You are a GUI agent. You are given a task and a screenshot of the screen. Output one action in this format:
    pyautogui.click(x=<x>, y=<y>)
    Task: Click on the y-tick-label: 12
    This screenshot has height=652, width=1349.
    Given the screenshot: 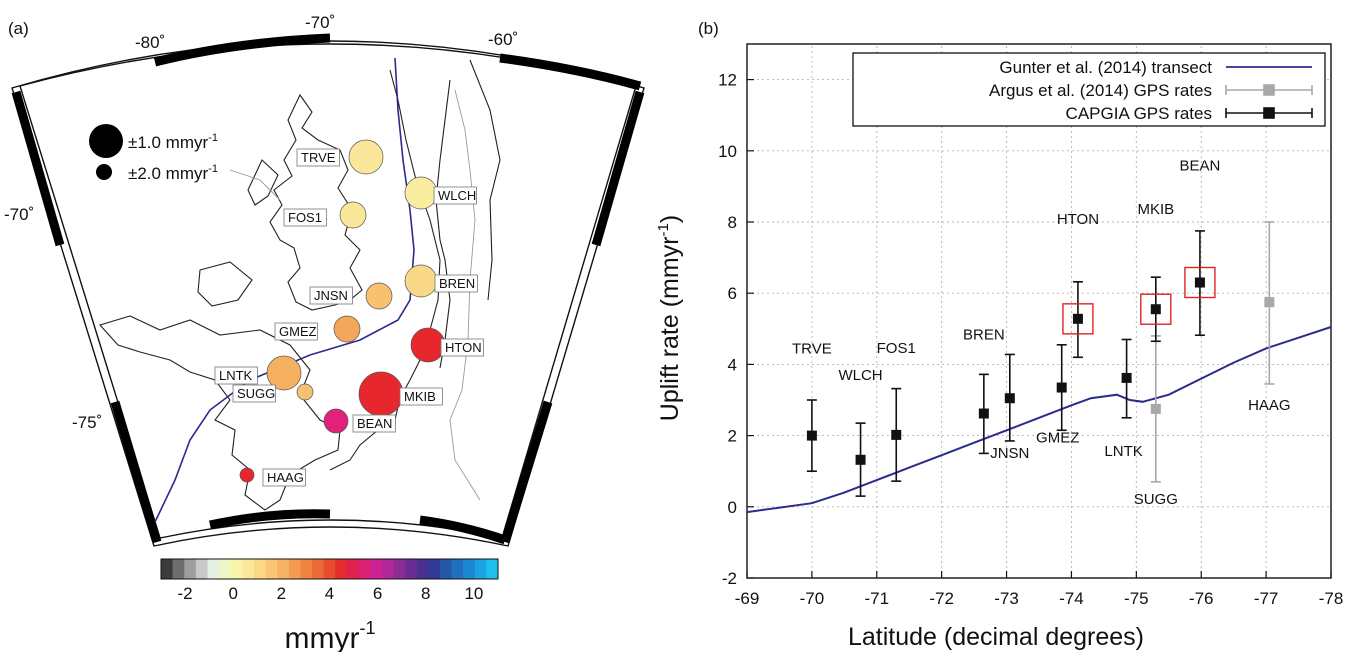 What is the action you would take?
    pyautogui.click(x=727, y=80)
    